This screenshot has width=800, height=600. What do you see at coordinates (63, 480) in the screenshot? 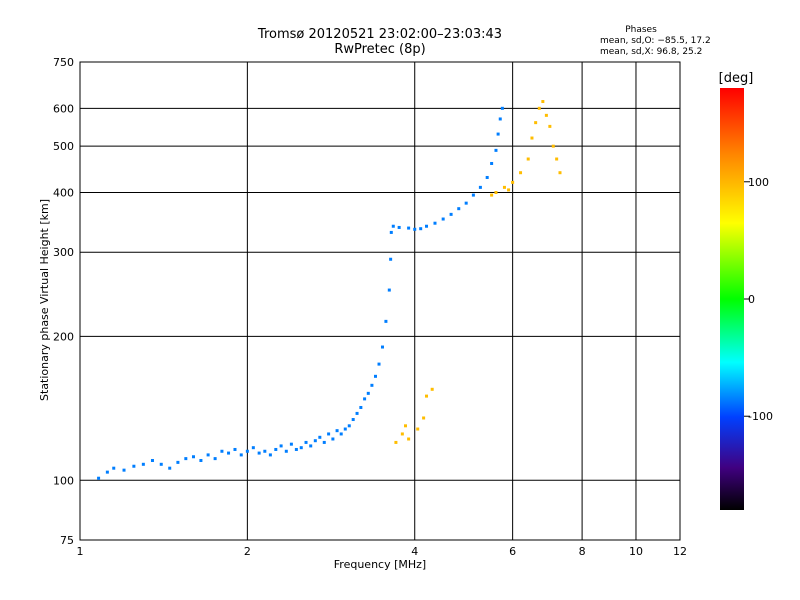
I see `y-tick-label: 100` at bounding box center [63, 480].